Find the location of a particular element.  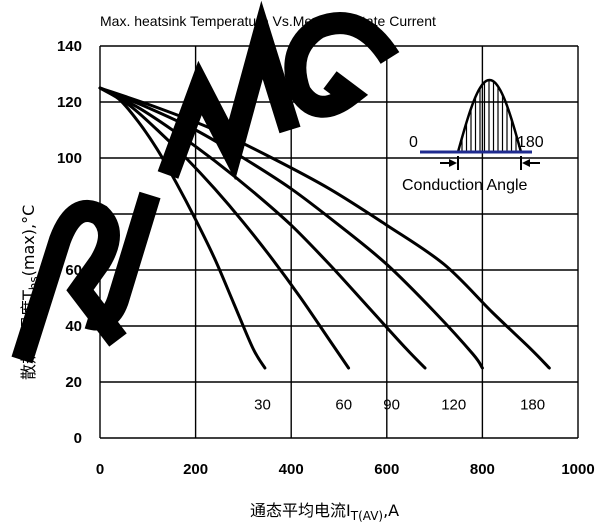

series-label-120: 120 is located at coordinates (453, 404).